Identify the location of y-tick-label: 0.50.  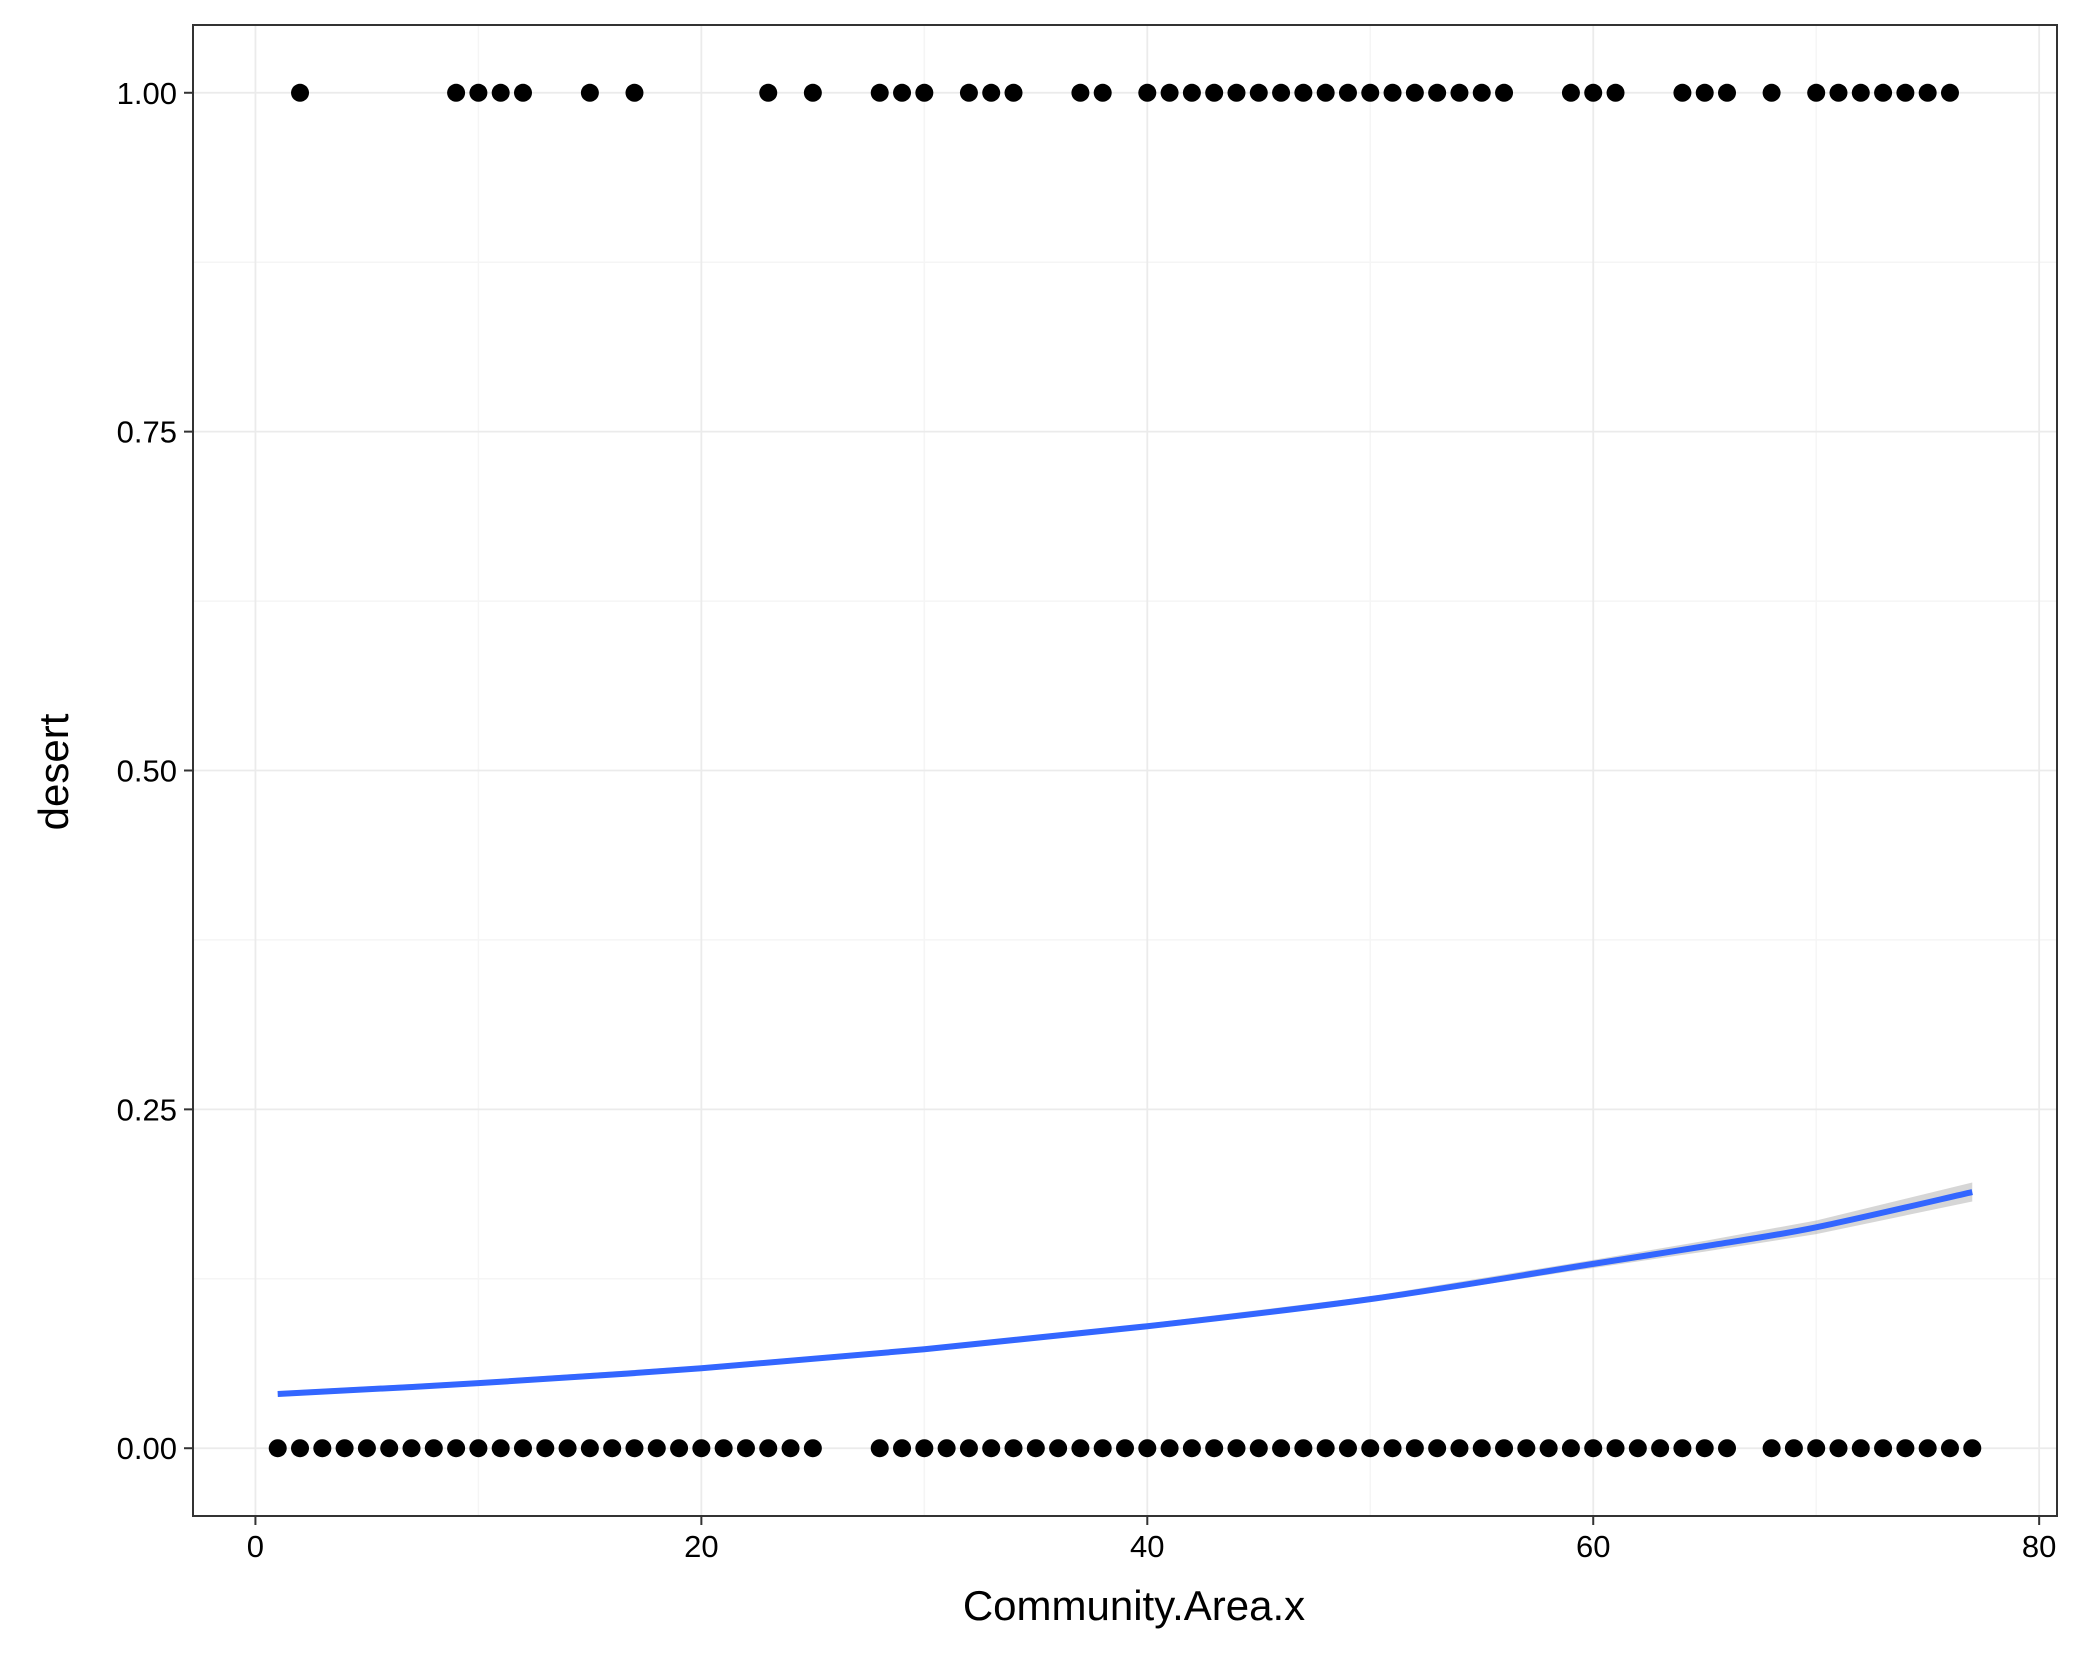
(147, 771).